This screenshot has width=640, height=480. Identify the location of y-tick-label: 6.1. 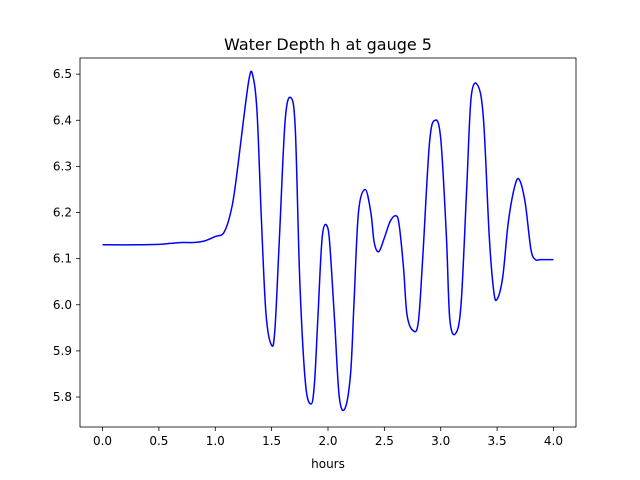
(62, 259).